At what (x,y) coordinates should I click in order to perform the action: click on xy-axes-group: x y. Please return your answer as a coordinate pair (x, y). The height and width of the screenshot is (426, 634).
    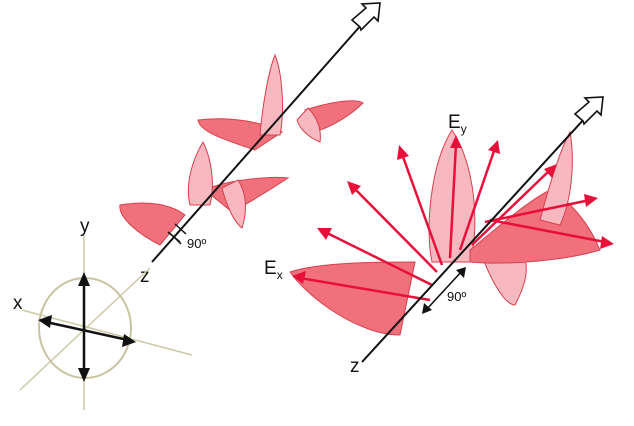
    Looking at the image, I should click on (103, 313).